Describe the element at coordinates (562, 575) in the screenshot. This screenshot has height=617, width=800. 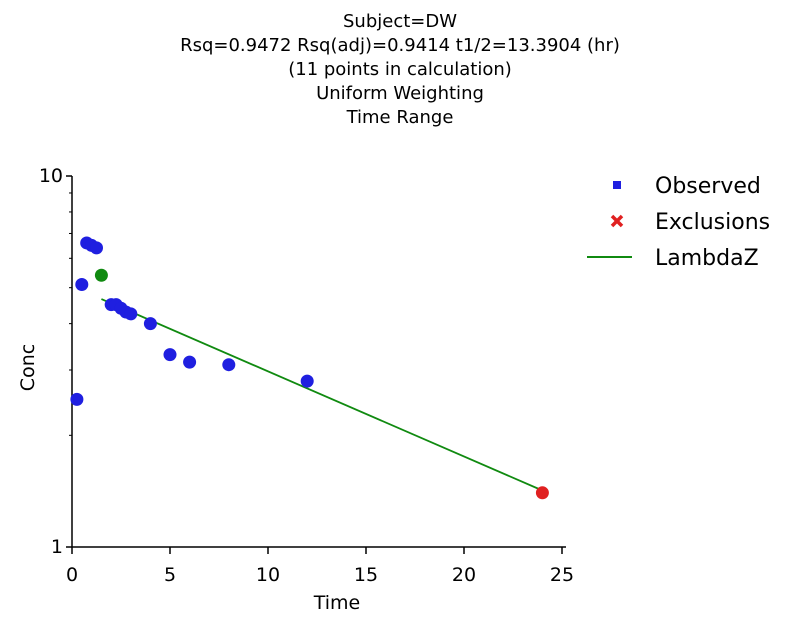
I see `x-tick-label: 25` at that location.